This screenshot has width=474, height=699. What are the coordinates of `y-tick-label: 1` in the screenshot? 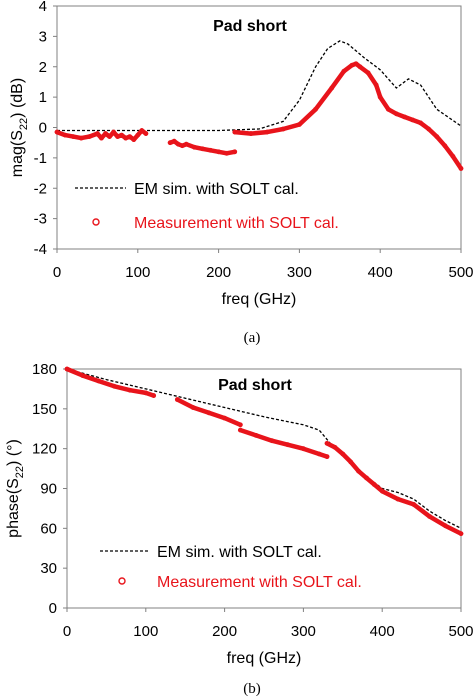 It's located at (43, 97).